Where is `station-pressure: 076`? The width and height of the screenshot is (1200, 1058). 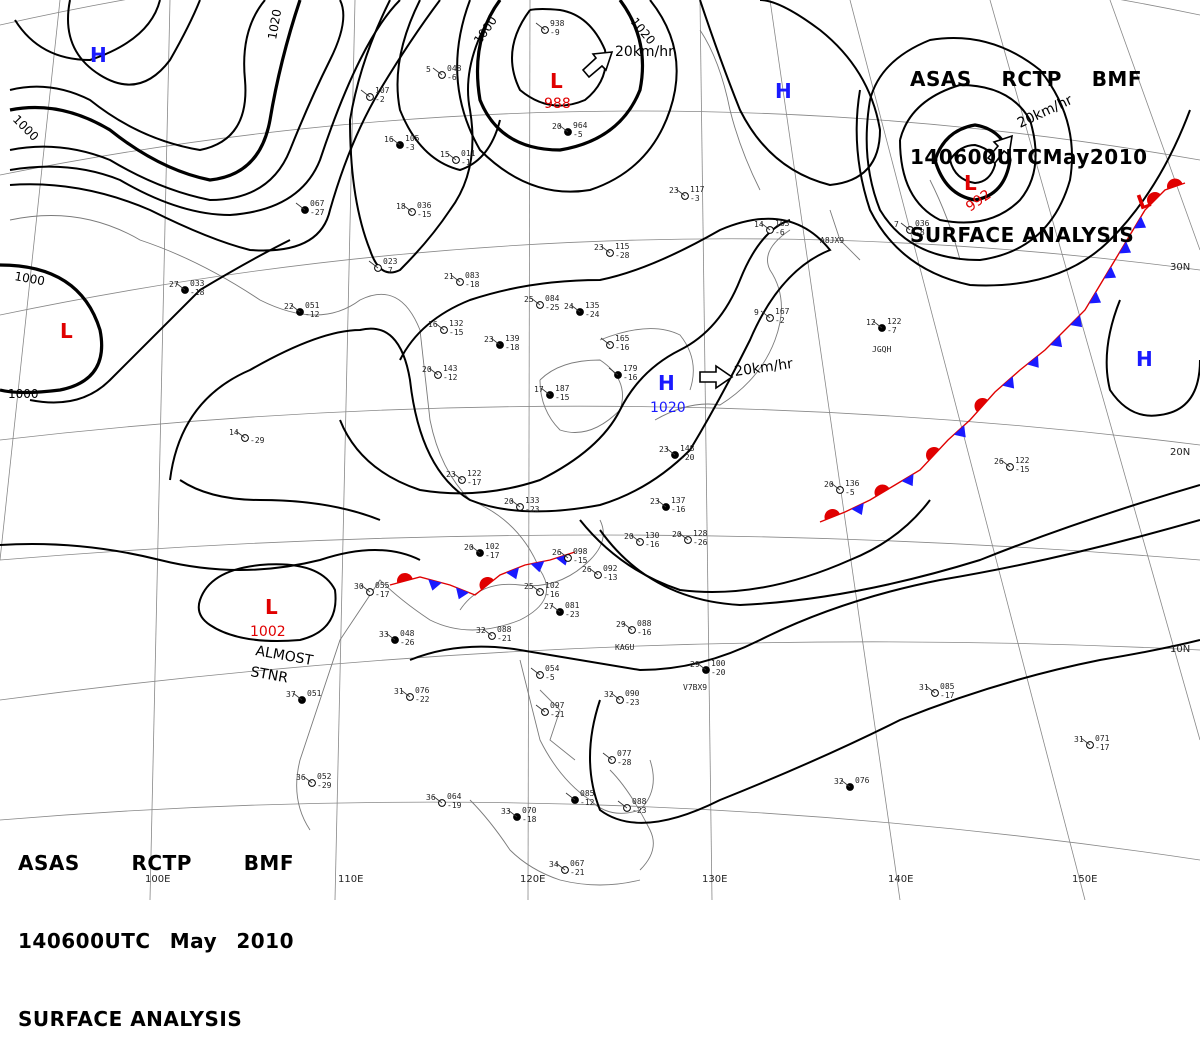
station-pressure: 076 is located at coordinates (422, 690).